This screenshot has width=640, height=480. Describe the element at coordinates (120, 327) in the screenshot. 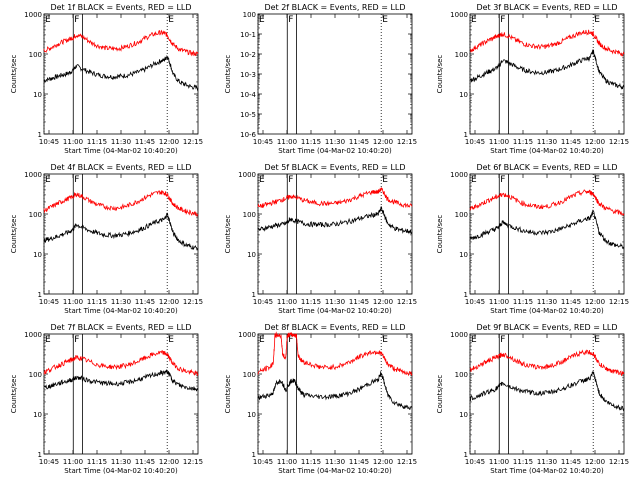

I see `chart-title: Det 7f BLACK = Events, RED = LLD` at that location.